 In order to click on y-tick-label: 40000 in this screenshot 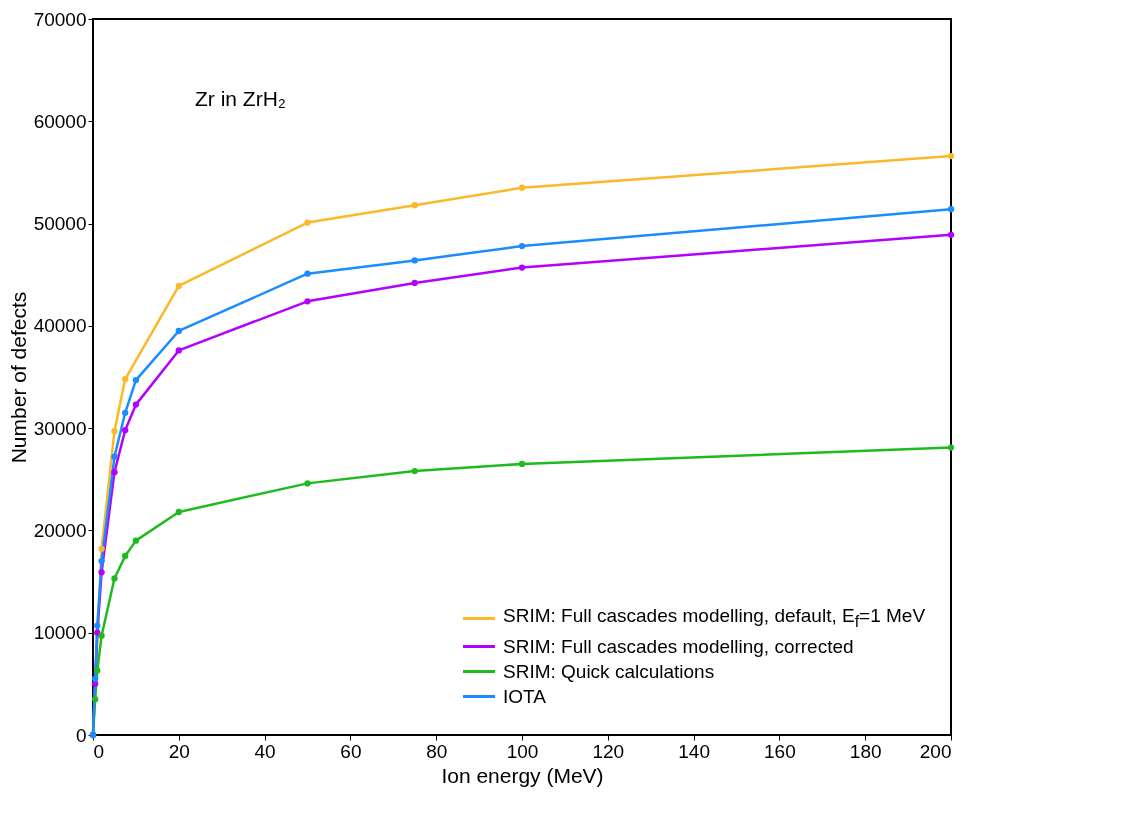, I will do `click(60, 326)`.